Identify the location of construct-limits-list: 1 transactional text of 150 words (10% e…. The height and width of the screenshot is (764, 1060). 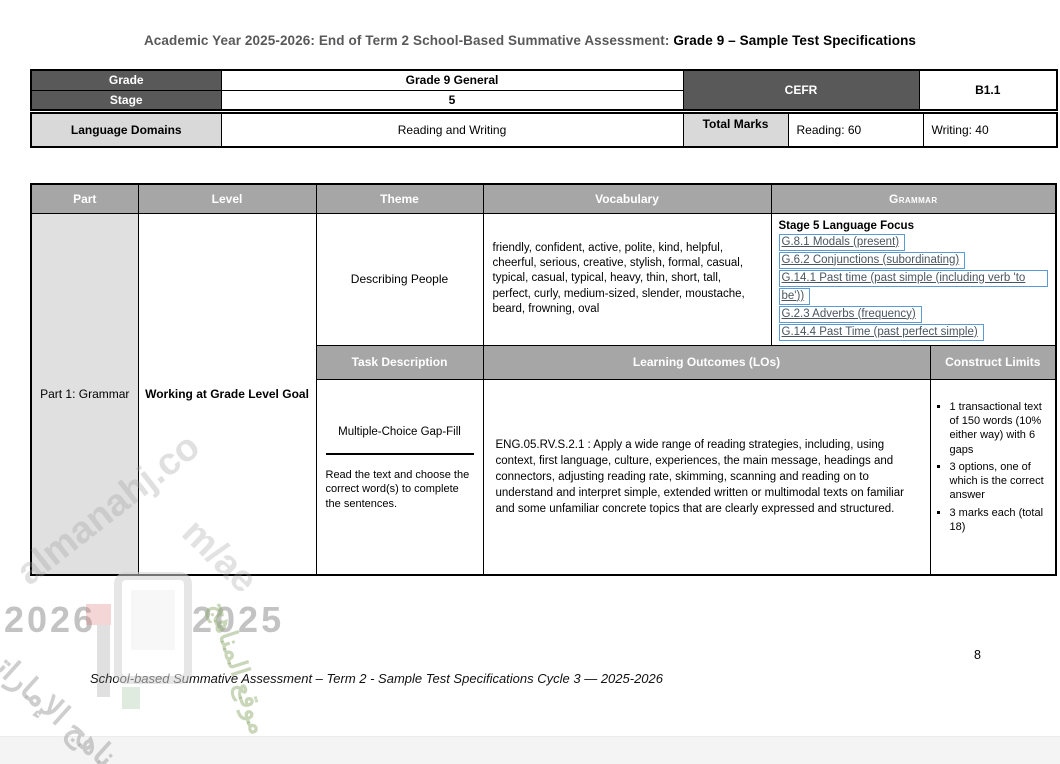
(993, 467).